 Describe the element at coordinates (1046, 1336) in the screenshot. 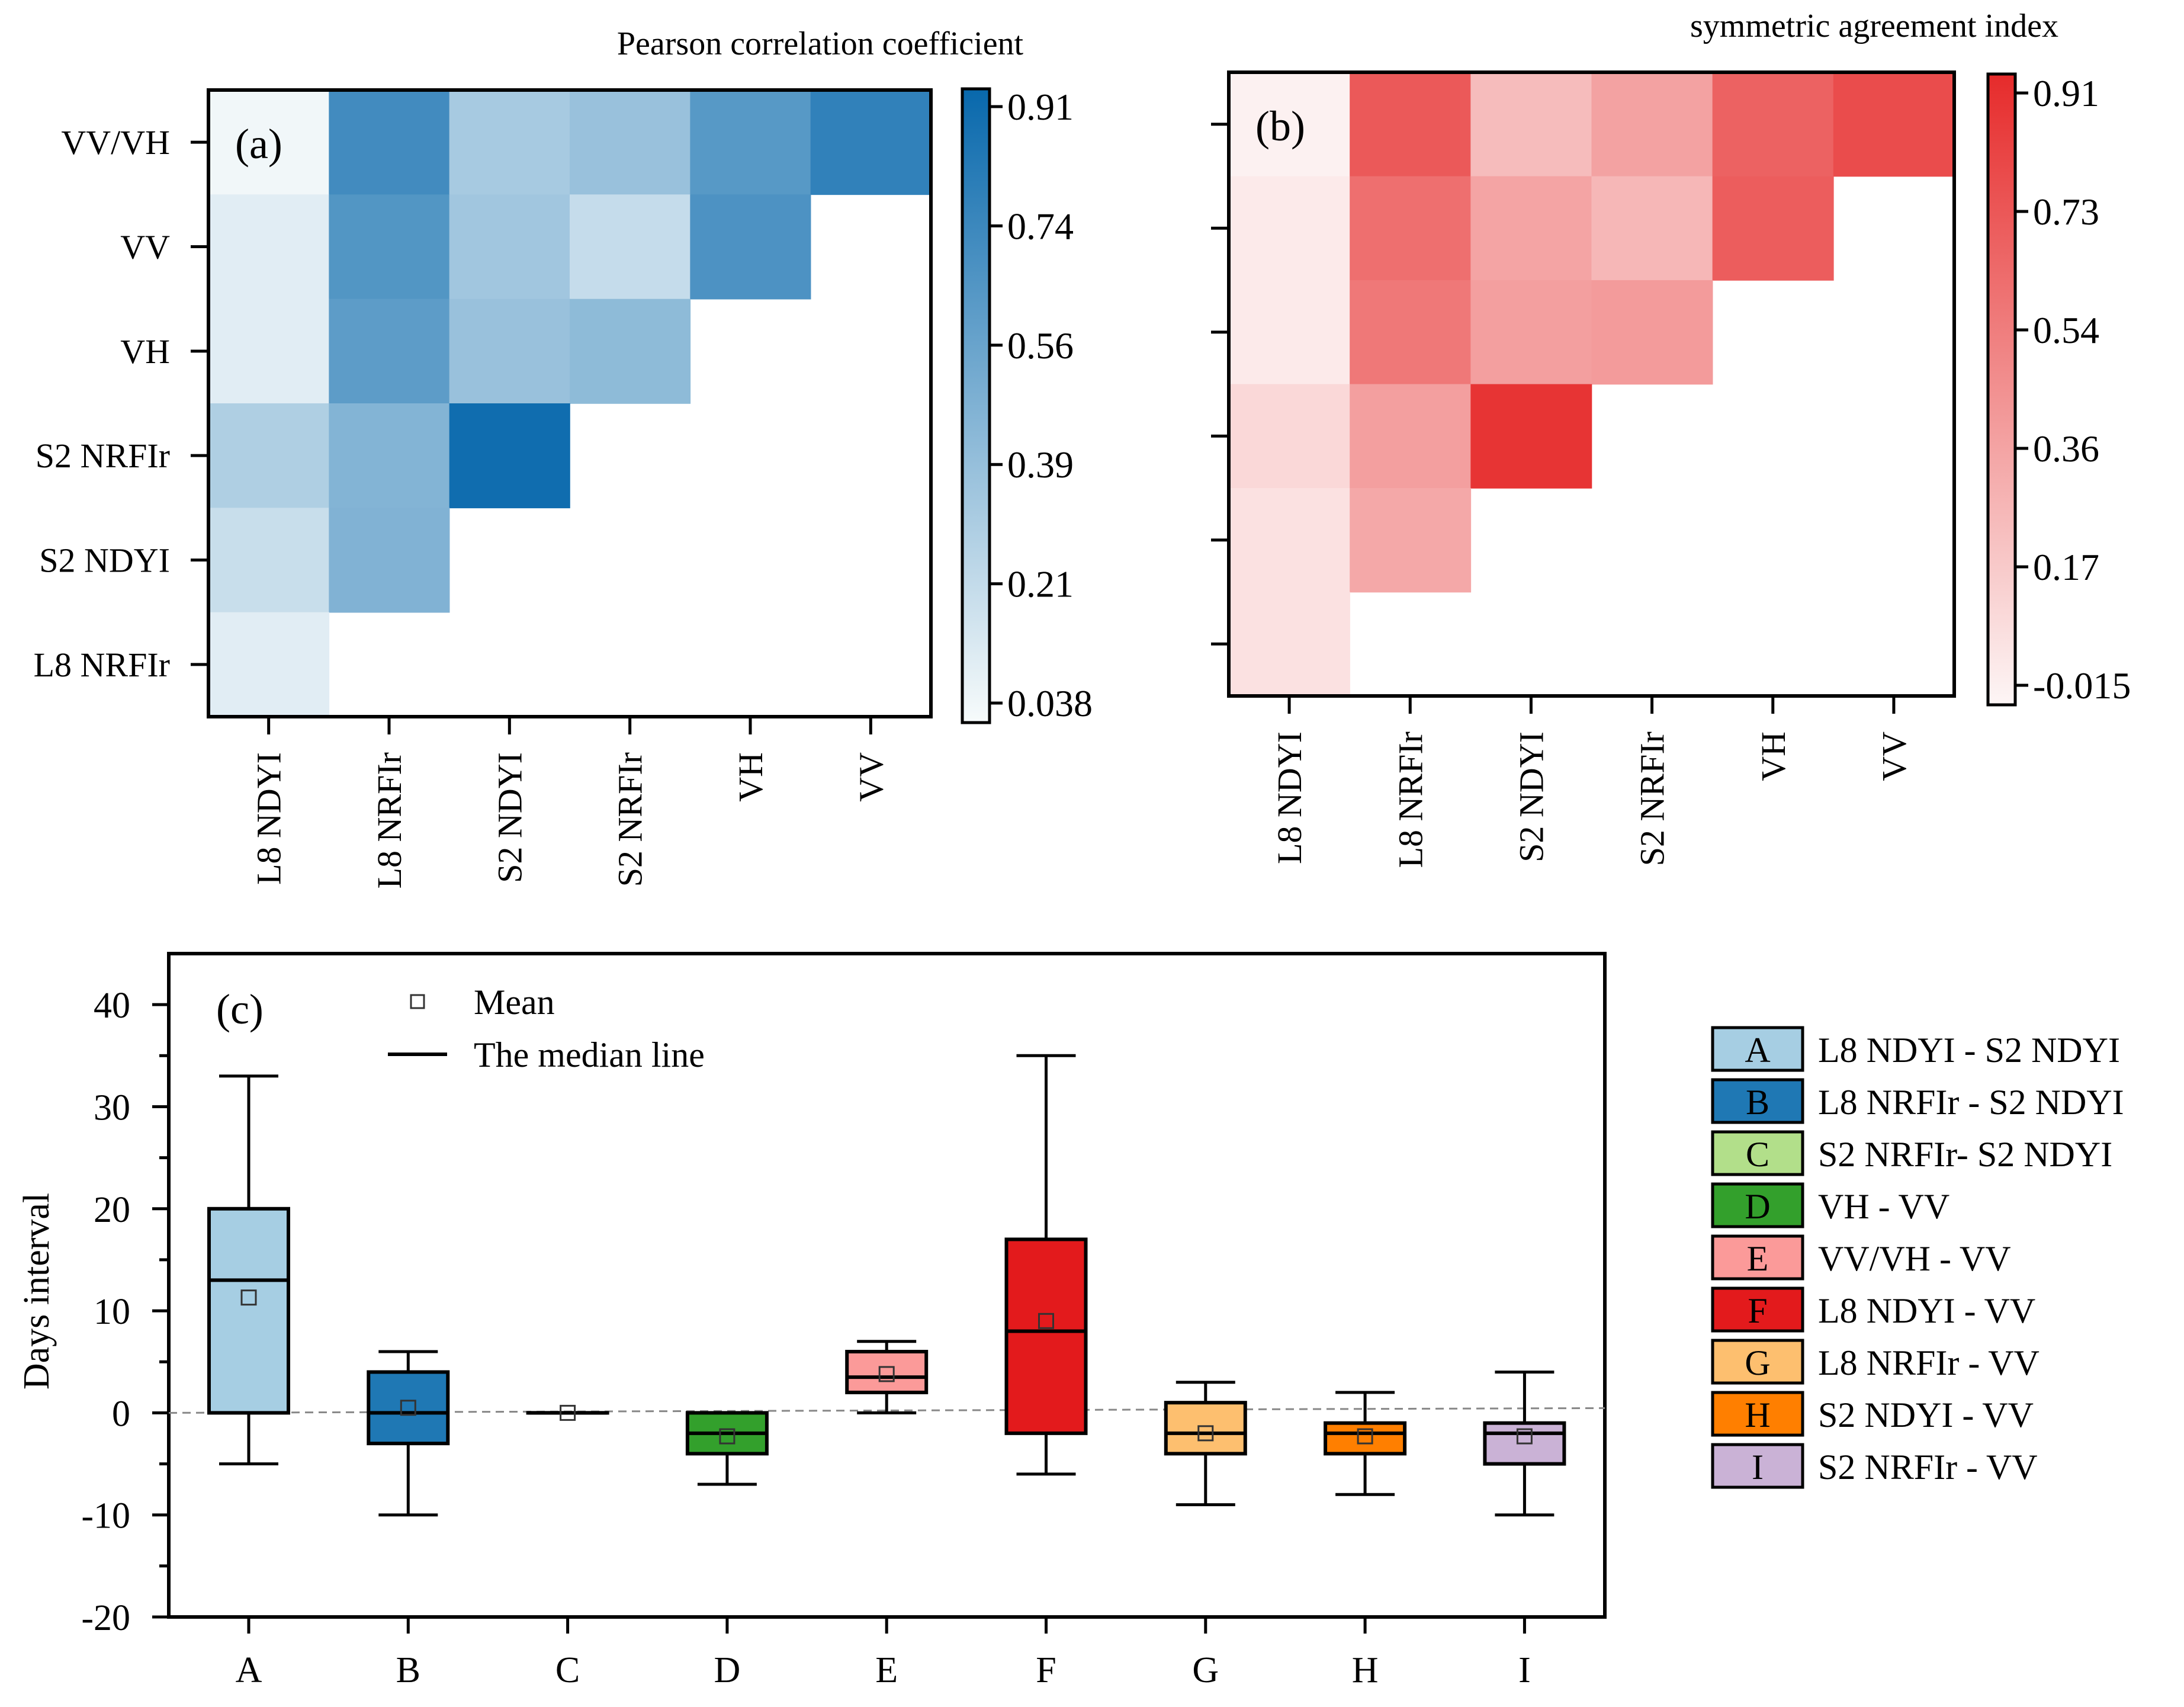

I see `box-f` at that location.